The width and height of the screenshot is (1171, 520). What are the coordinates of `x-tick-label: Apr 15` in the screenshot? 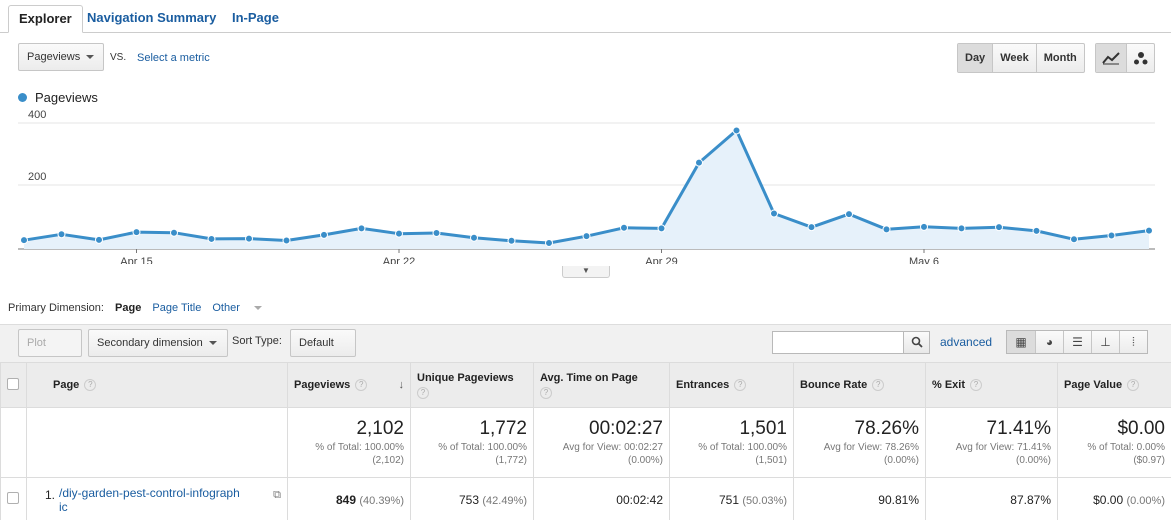 It's located at (136, 260).